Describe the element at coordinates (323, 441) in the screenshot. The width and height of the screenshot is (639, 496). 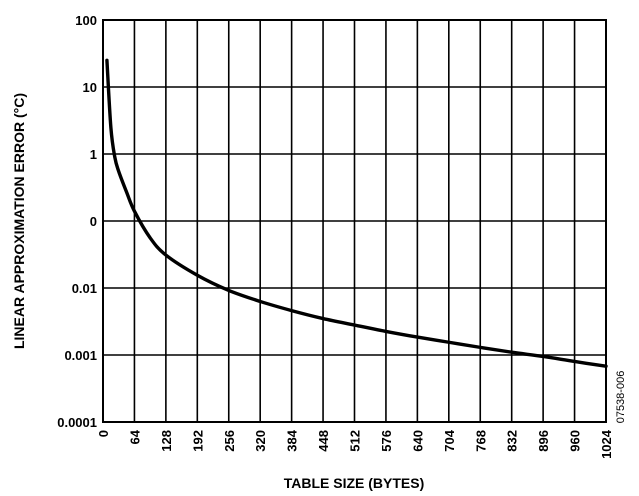
I see `x-tick-label: 448` at that location.